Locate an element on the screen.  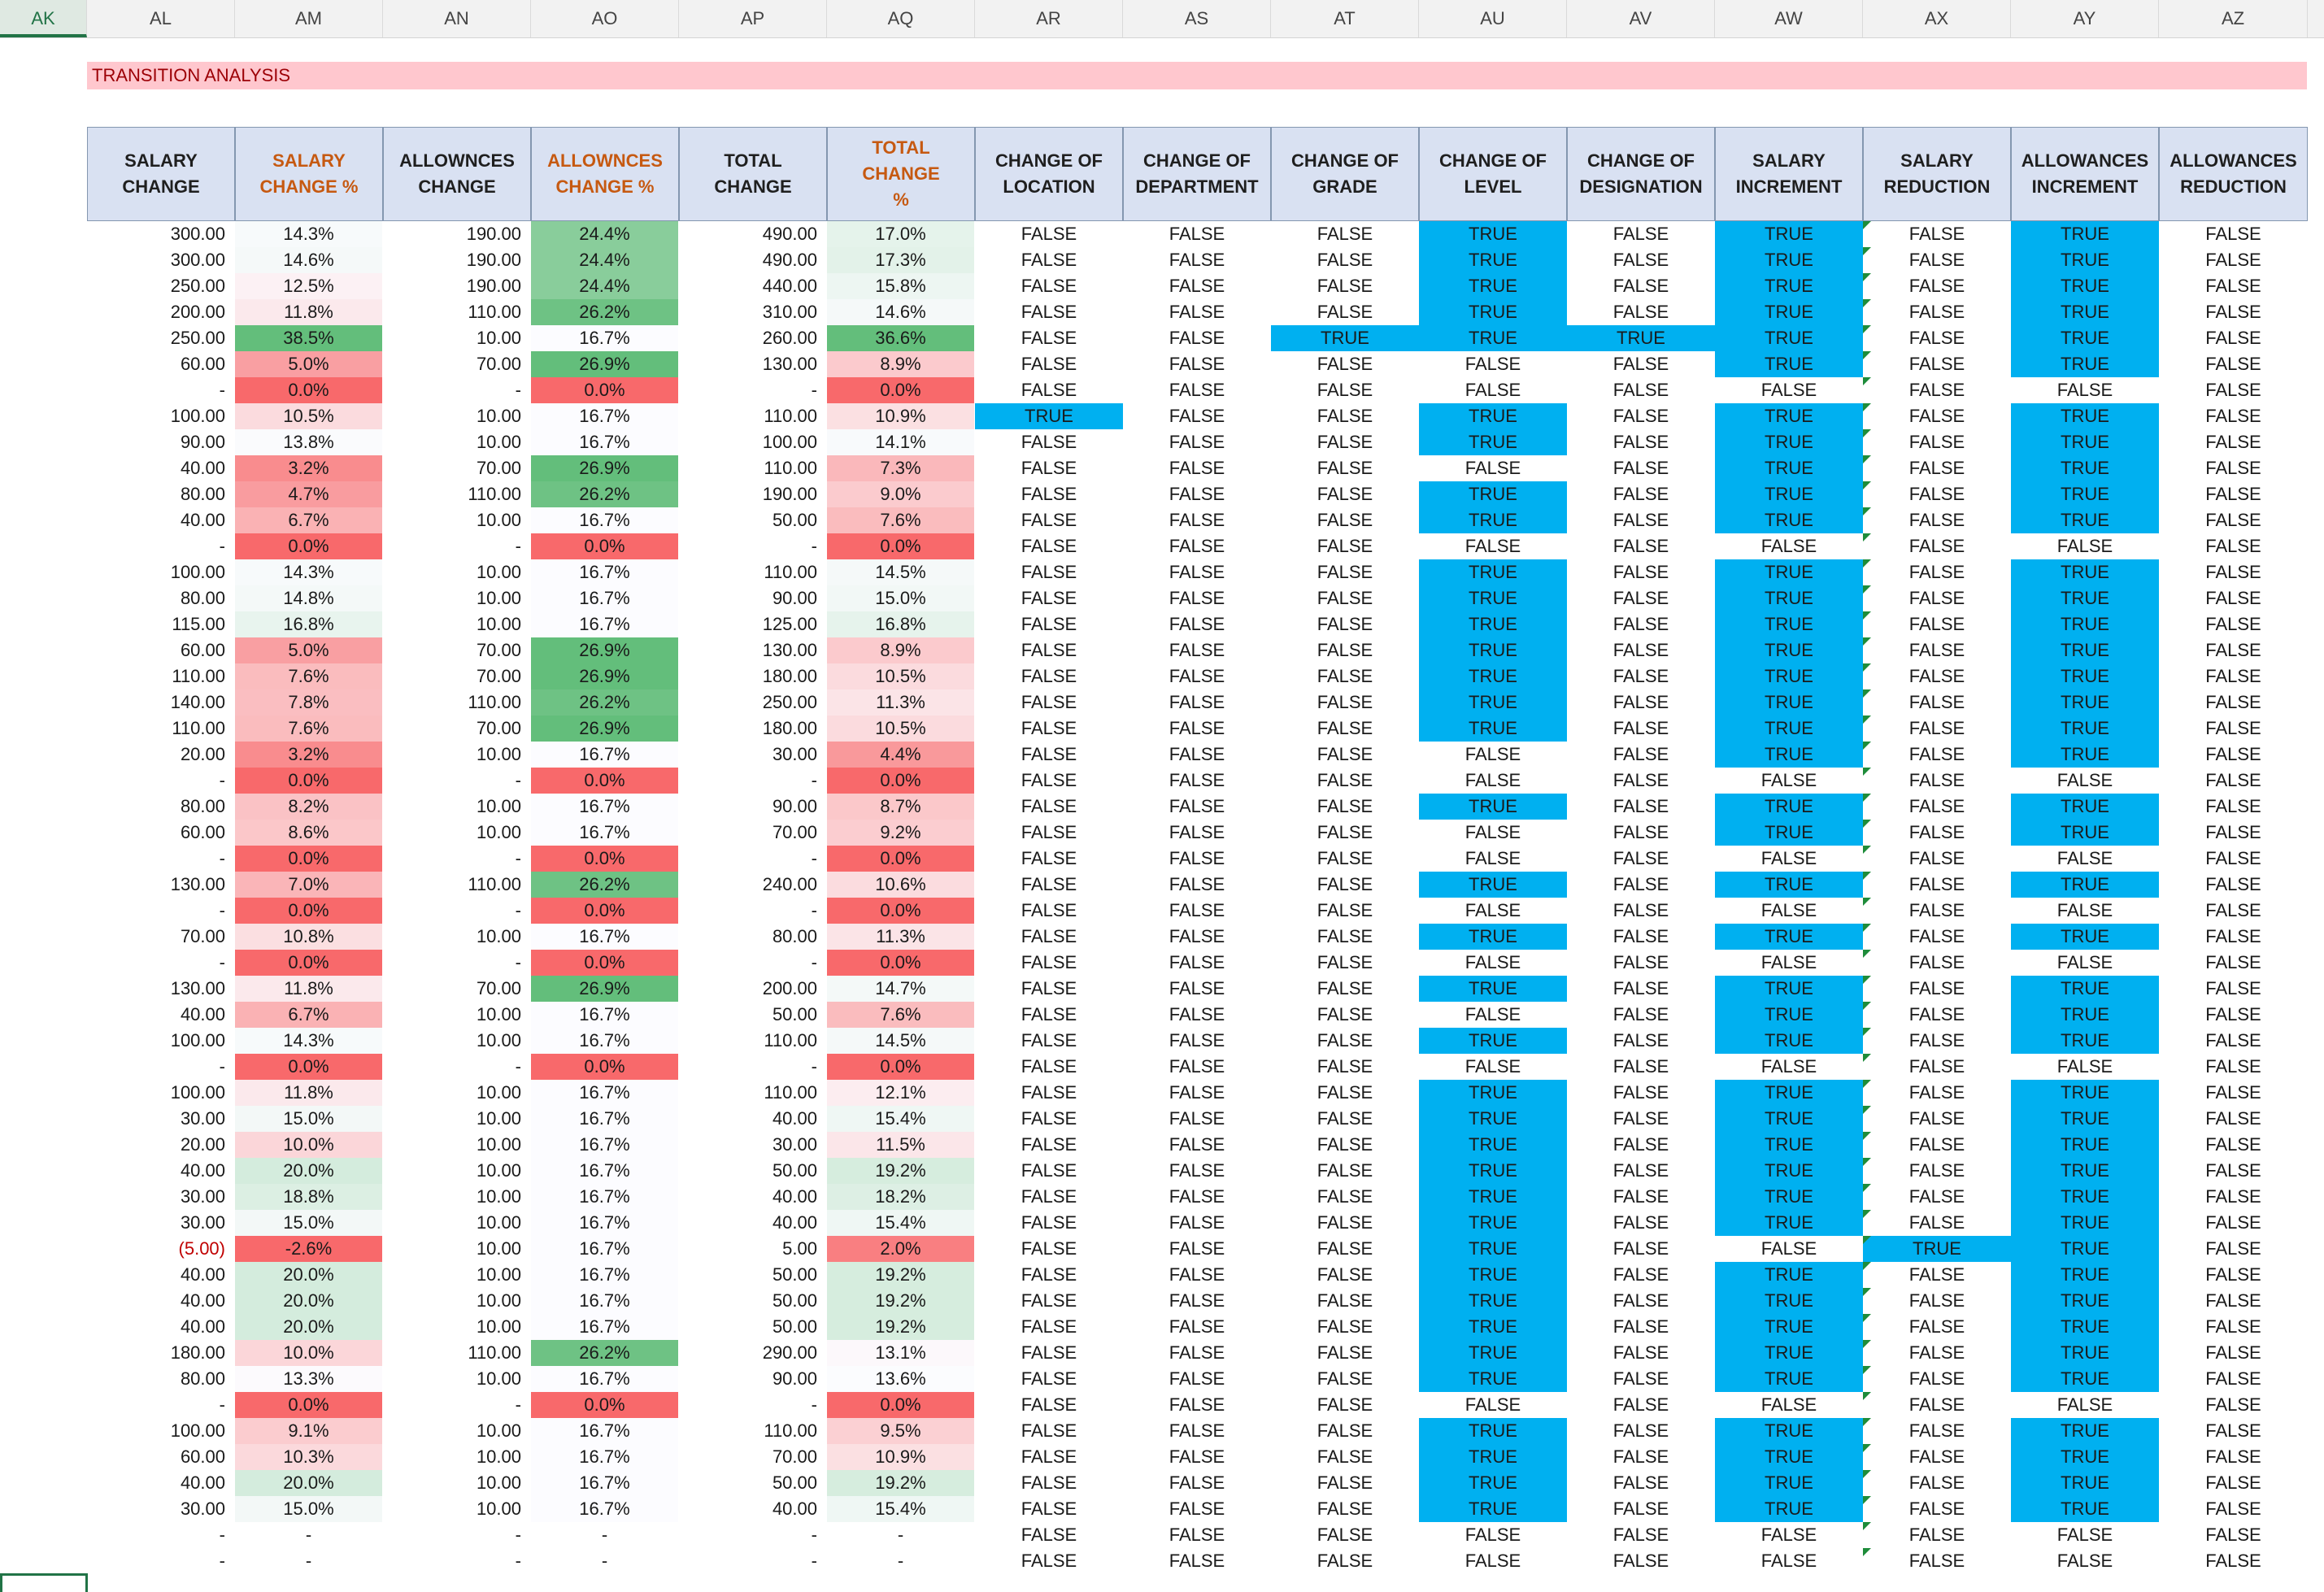
table-cell: 60.00 is located at coordinates (202, 832).